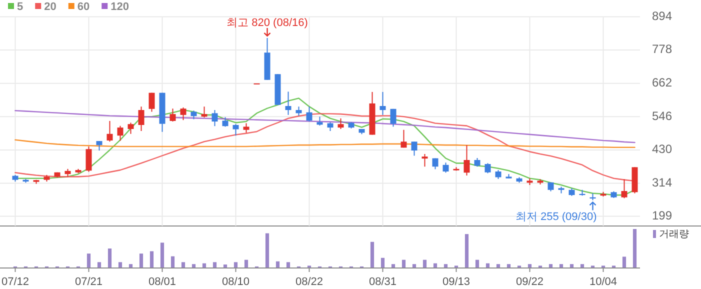 The width and height of the screenshot is (701, 289). Describe the element at coordinates (50, 7) in the screenshot. I see `legend-label: 20` at that location.